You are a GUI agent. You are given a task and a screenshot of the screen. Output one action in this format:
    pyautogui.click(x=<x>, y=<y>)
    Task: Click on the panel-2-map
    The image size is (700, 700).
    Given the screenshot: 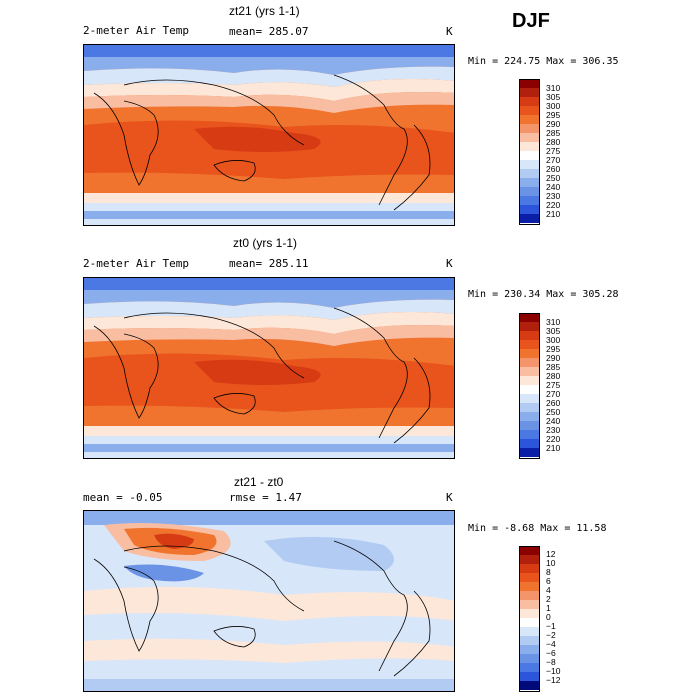 What is the action you would take?
    pyautogui.click(x=269, y=368)
    